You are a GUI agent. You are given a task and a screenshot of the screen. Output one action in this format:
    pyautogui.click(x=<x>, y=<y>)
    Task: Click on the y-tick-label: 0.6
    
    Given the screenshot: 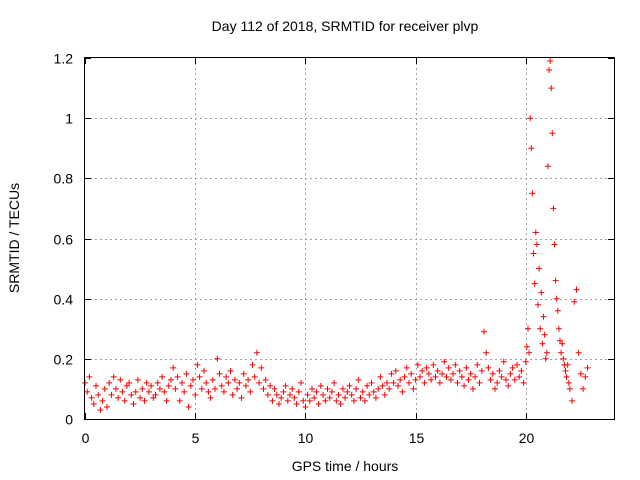 What is the action you would take?
    pyautogui.click(x=64, y=240)
    